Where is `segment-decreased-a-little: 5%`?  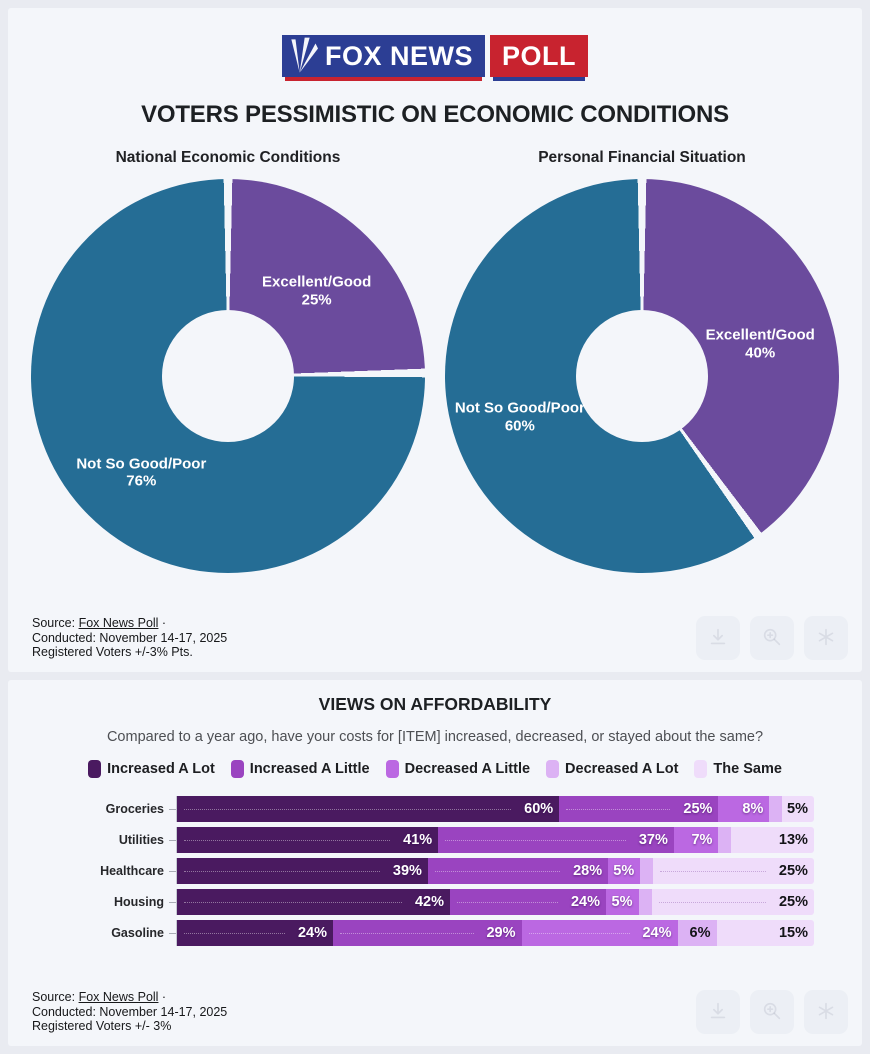 segment-decreased-a-little: 5% is located at coordinates (624, 871).